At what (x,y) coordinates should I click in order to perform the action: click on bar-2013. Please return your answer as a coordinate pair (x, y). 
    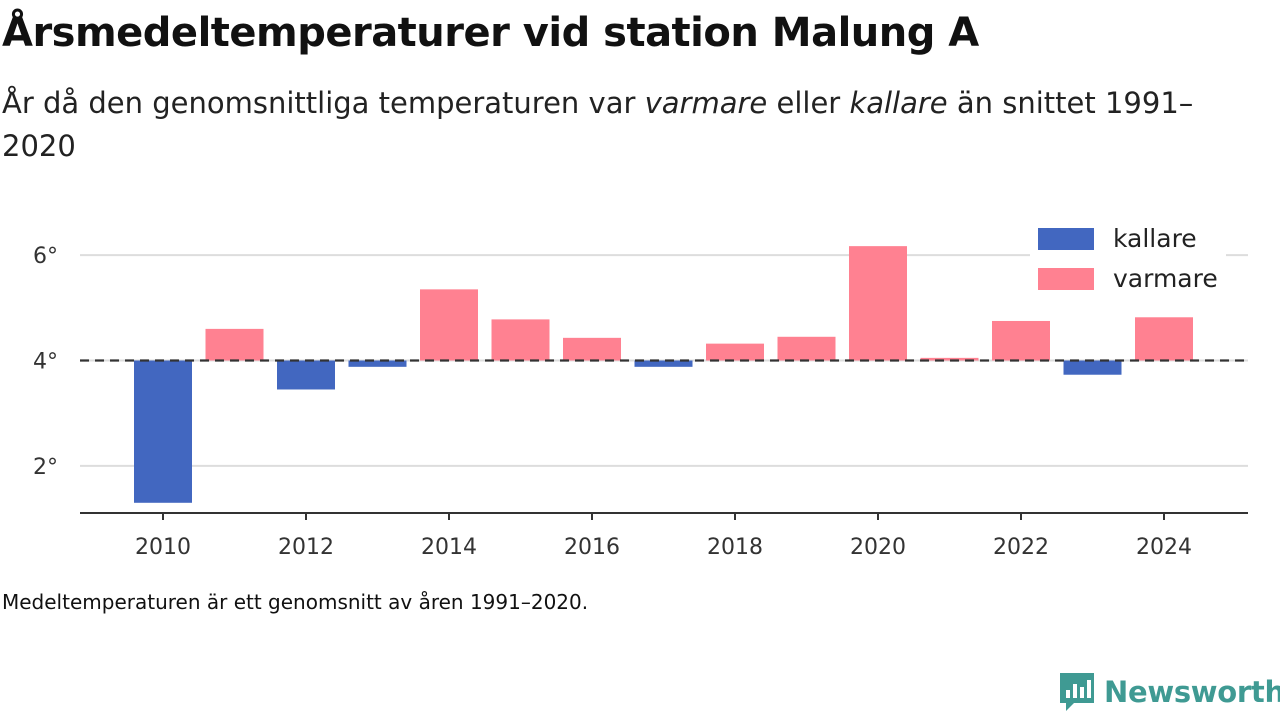
    Looking at the image, I should click on (377, 363).